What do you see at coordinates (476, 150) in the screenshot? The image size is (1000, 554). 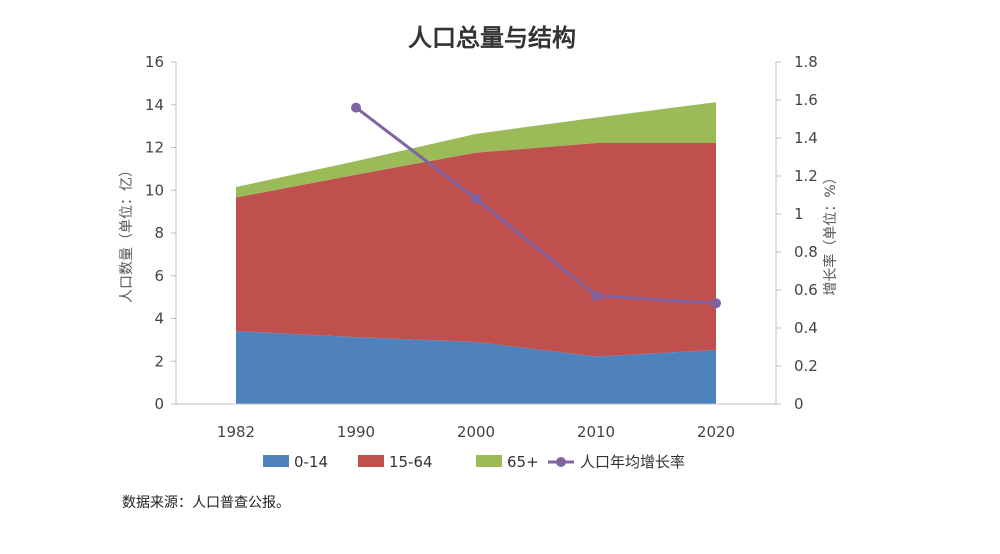 I see `area-65+` at bounding box center [476, 150].